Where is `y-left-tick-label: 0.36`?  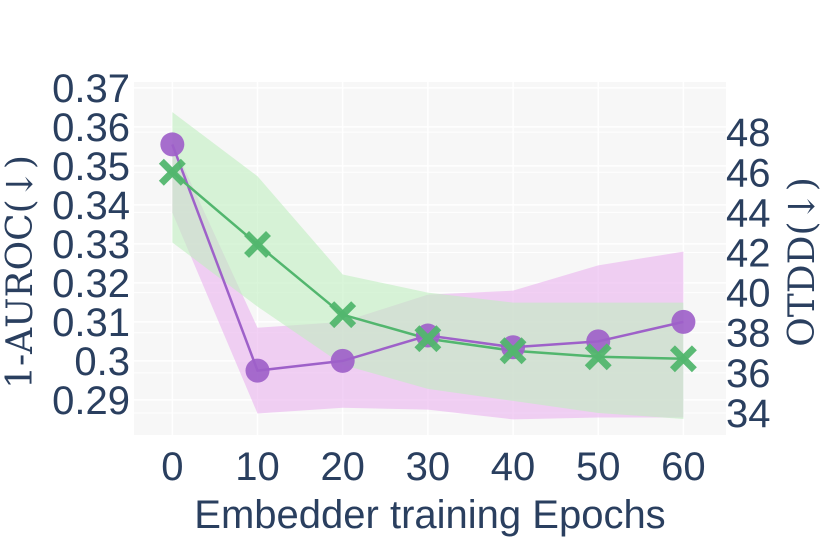 y-left-tick-label: 0.36 is located at coordinates (91, 128).